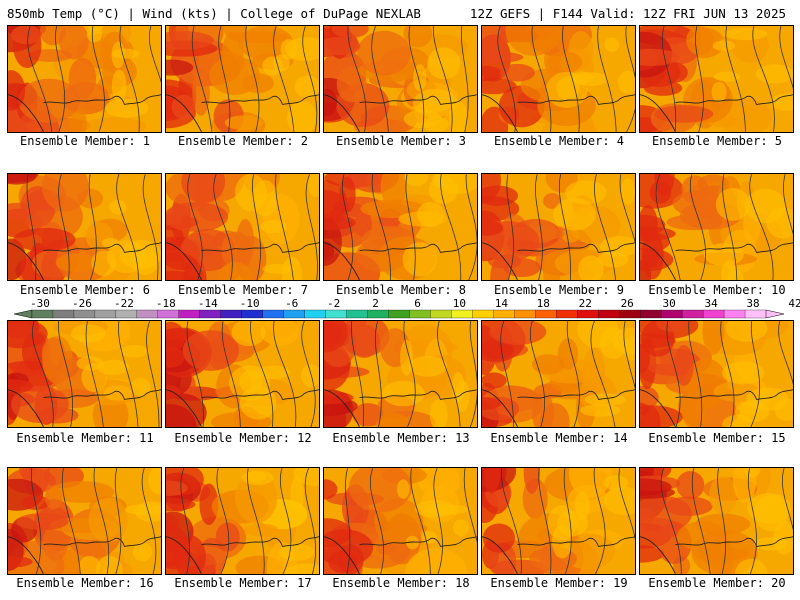  I want to click on ensemble-member-label: Ensemble Member: 7, so click(243, 290).